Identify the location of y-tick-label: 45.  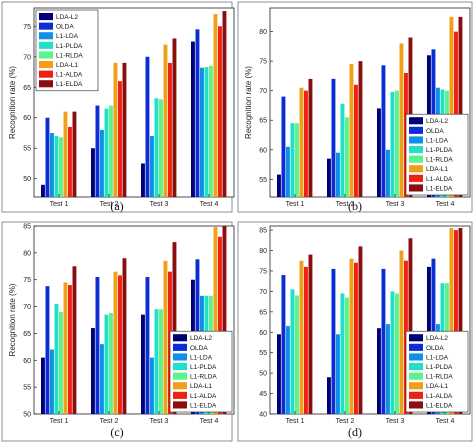
(263, 394).